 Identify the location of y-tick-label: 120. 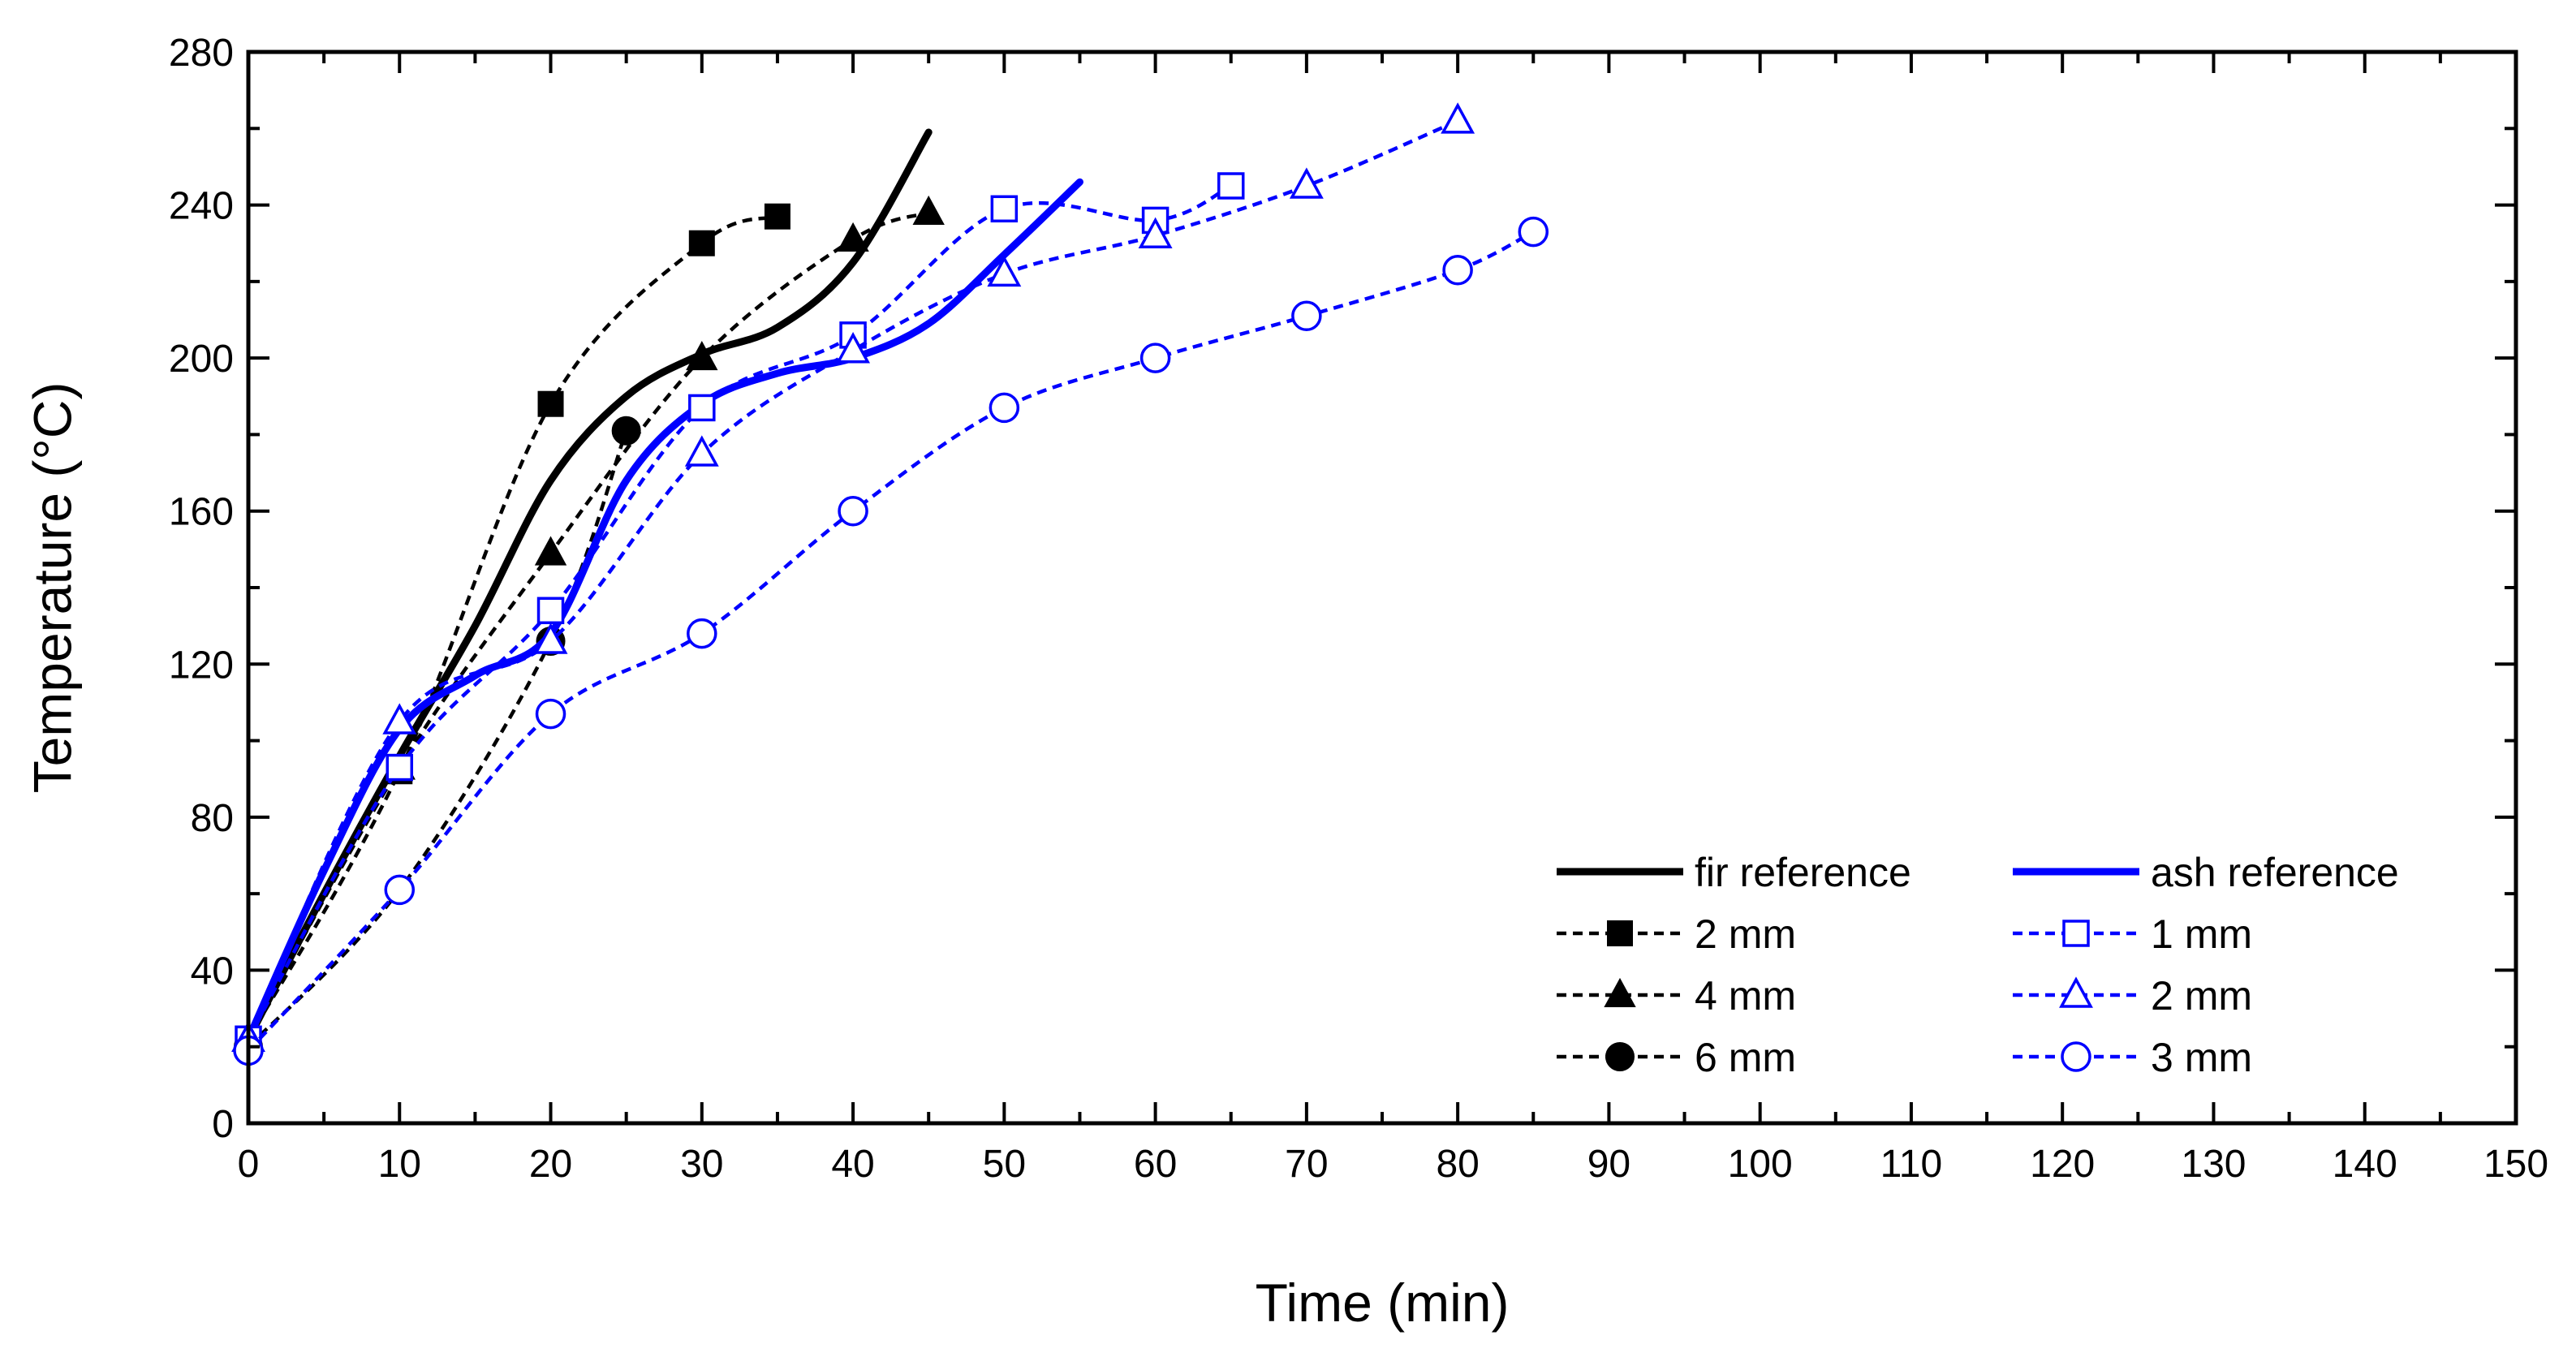
(202, 665).